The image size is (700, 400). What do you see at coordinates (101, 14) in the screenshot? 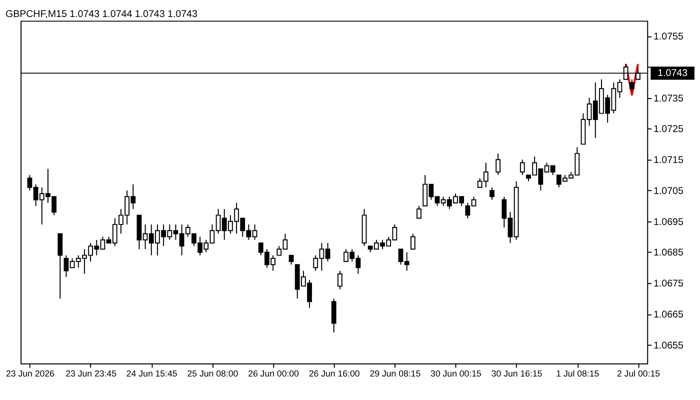
I see `chart-title: GBPCHF,M15 1.0743 1.0744 1.0743 1.0743` at bounding box center [101, 14].